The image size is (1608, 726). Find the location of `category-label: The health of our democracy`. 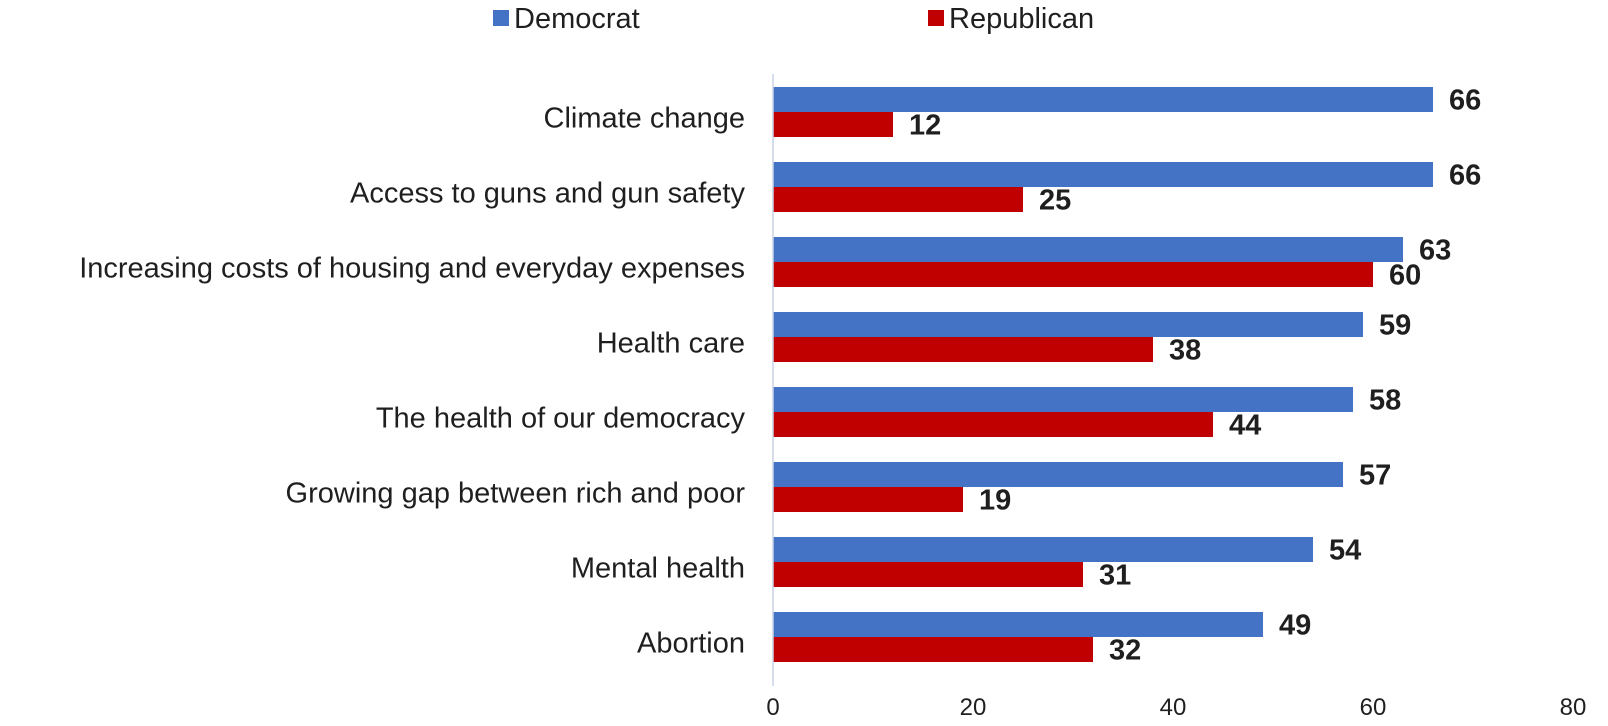

category-label: The health of our democracy is located at coordinates (561, 419).